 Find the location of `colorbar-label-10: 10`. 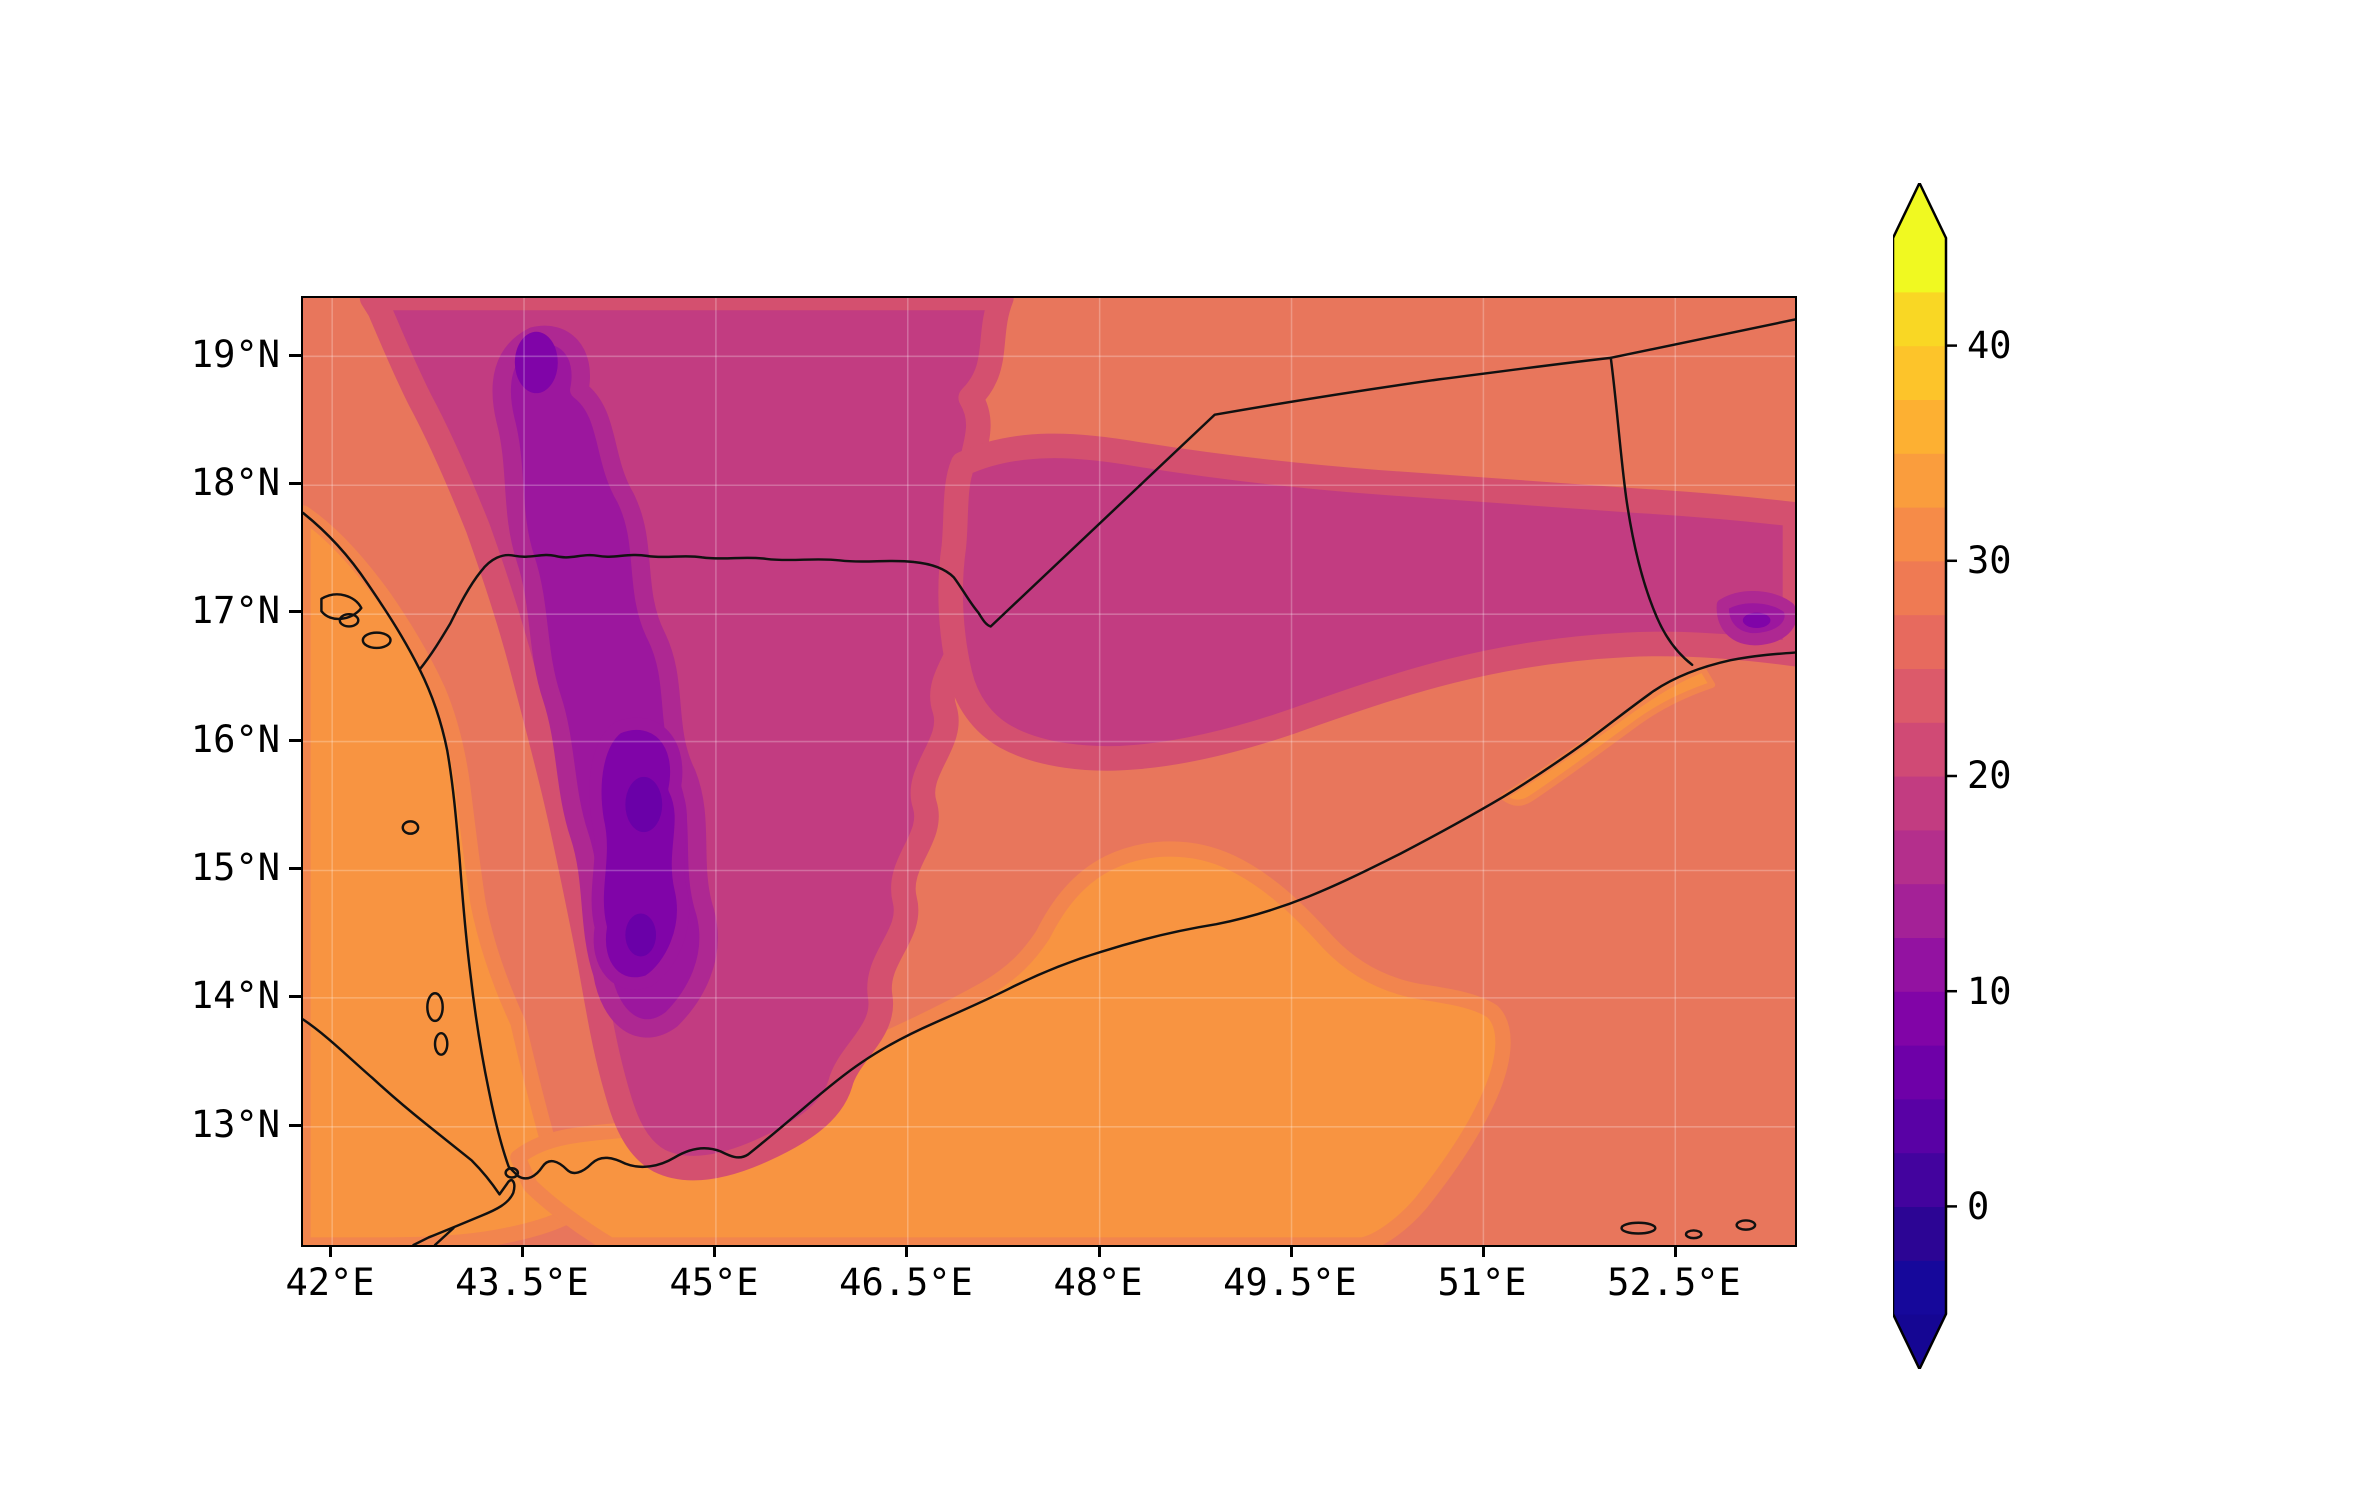

colorbar-label-10: 10 is located at coordinates (1989, 991).